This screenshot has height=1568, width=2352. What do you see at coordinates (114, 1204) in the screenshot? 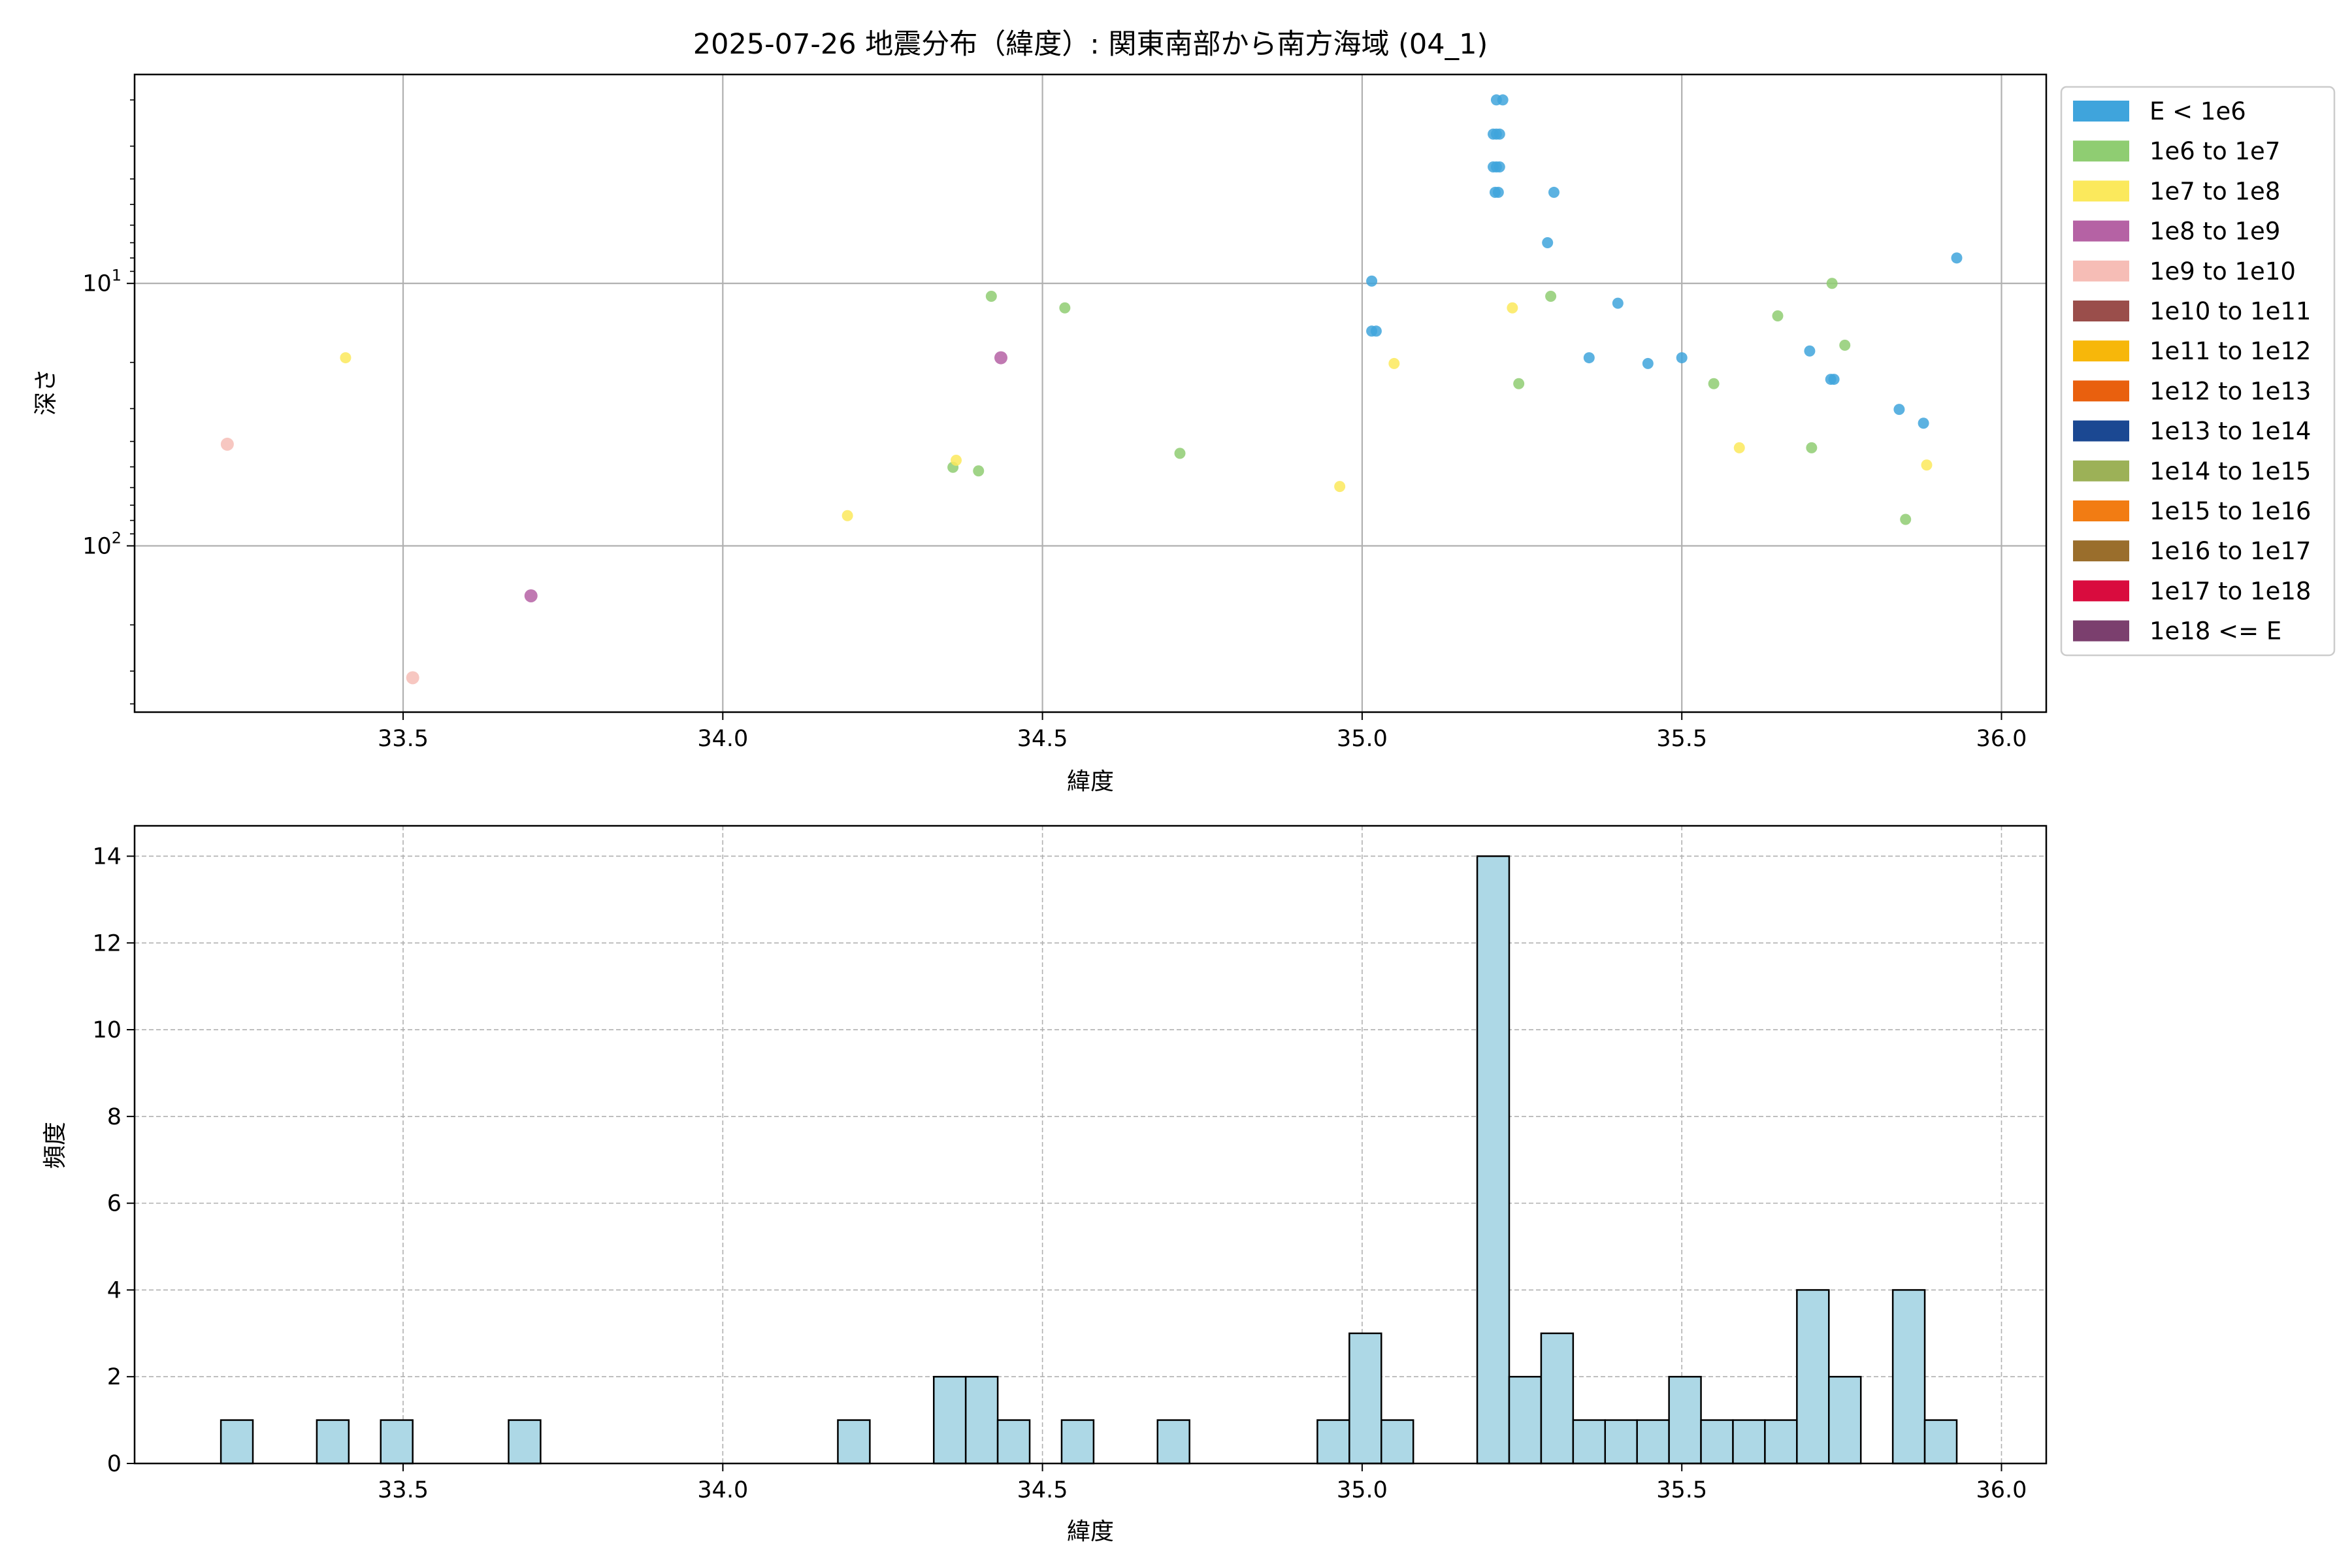
I see `histogram-y-tick-label: 6` at bounding box center [114, 1204].